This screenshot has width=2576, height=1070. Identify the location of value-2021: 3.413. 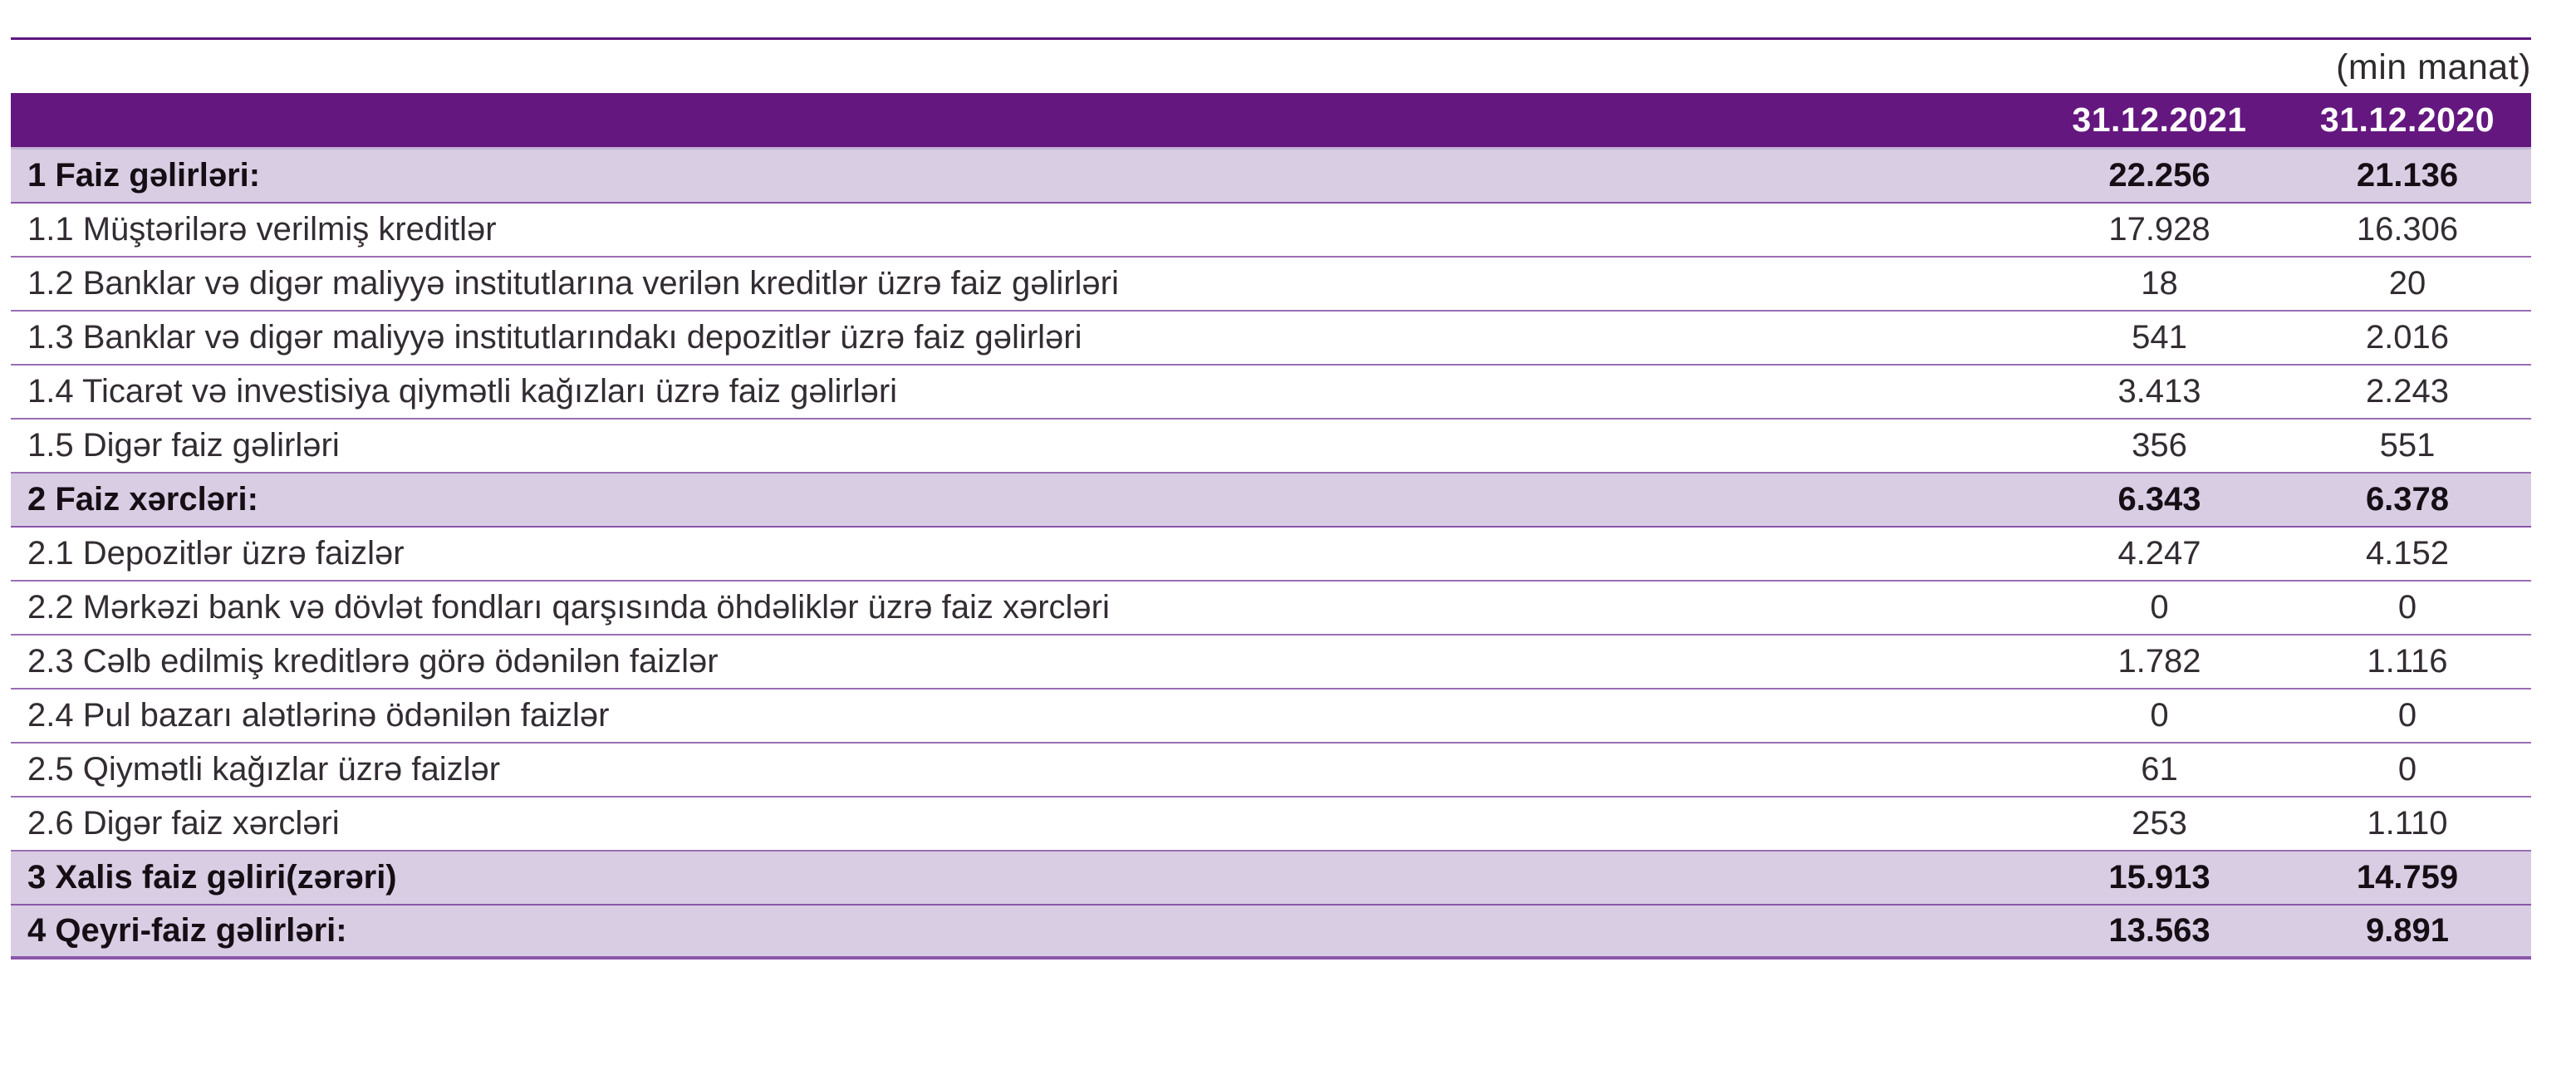
(2159, 391).